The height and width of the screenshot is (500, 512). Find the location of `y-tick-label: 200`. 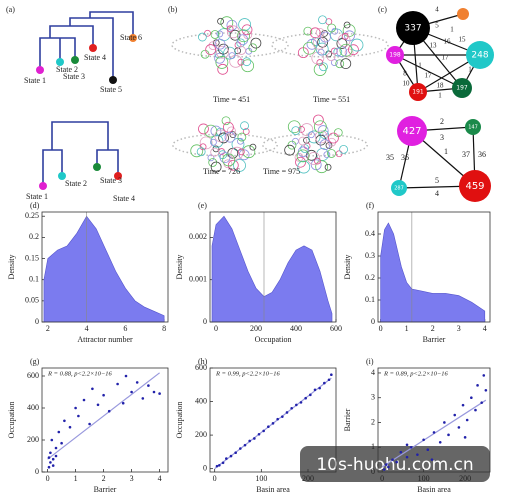

y-tick-label: 200 is located at coordinates (201, 434).